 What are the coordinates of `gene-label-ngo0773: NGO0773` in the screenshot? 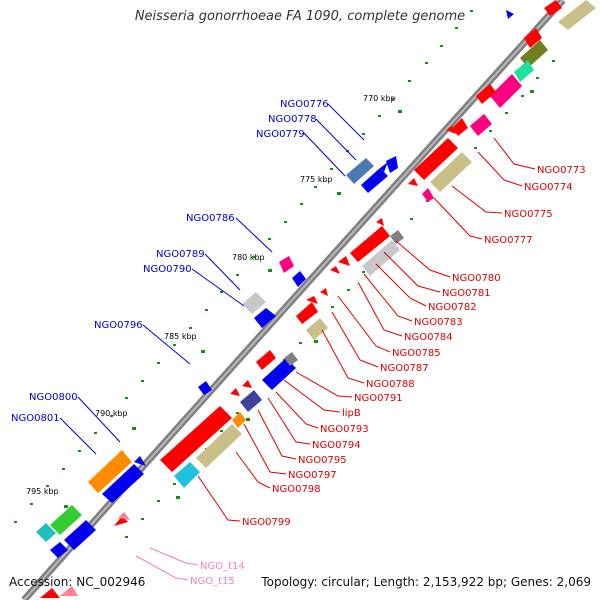 It's located at (561, 170).